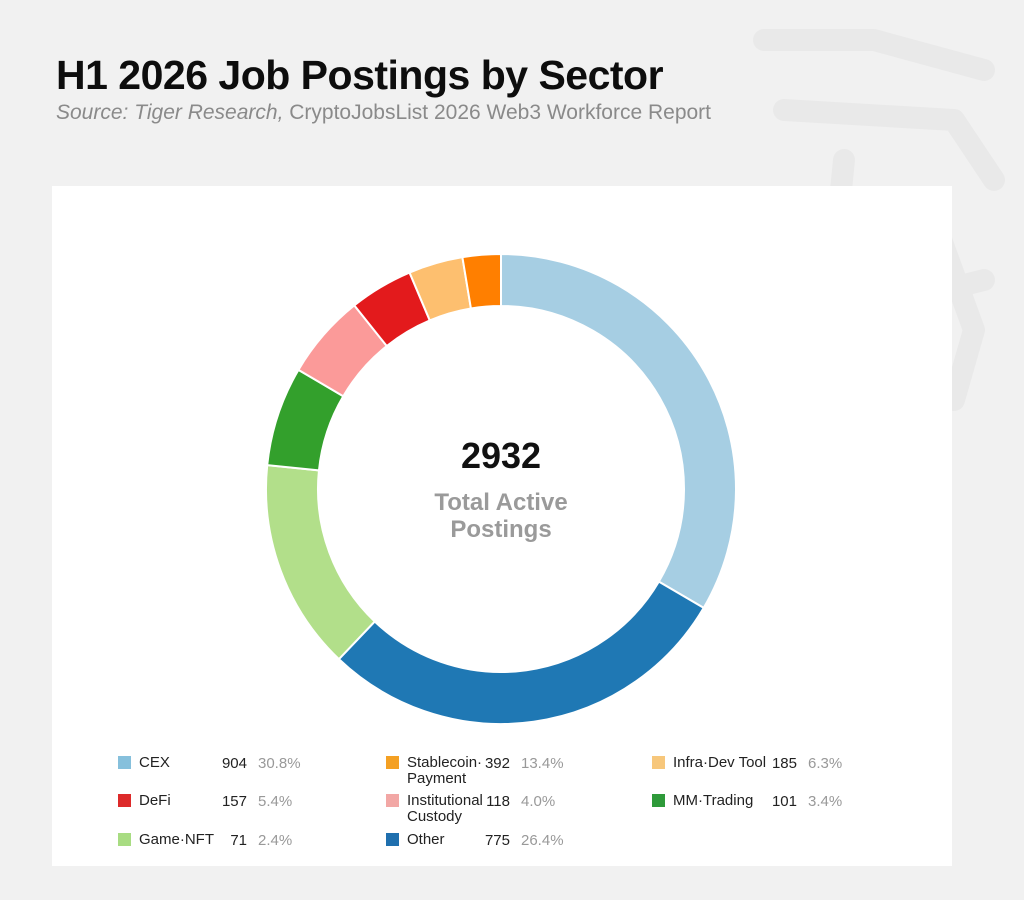 This screenshot has width=1024, height=900. Describe the element at coordinates (538, 801) in the screenshot. I see `legend-percent: 4.0%` at that location.